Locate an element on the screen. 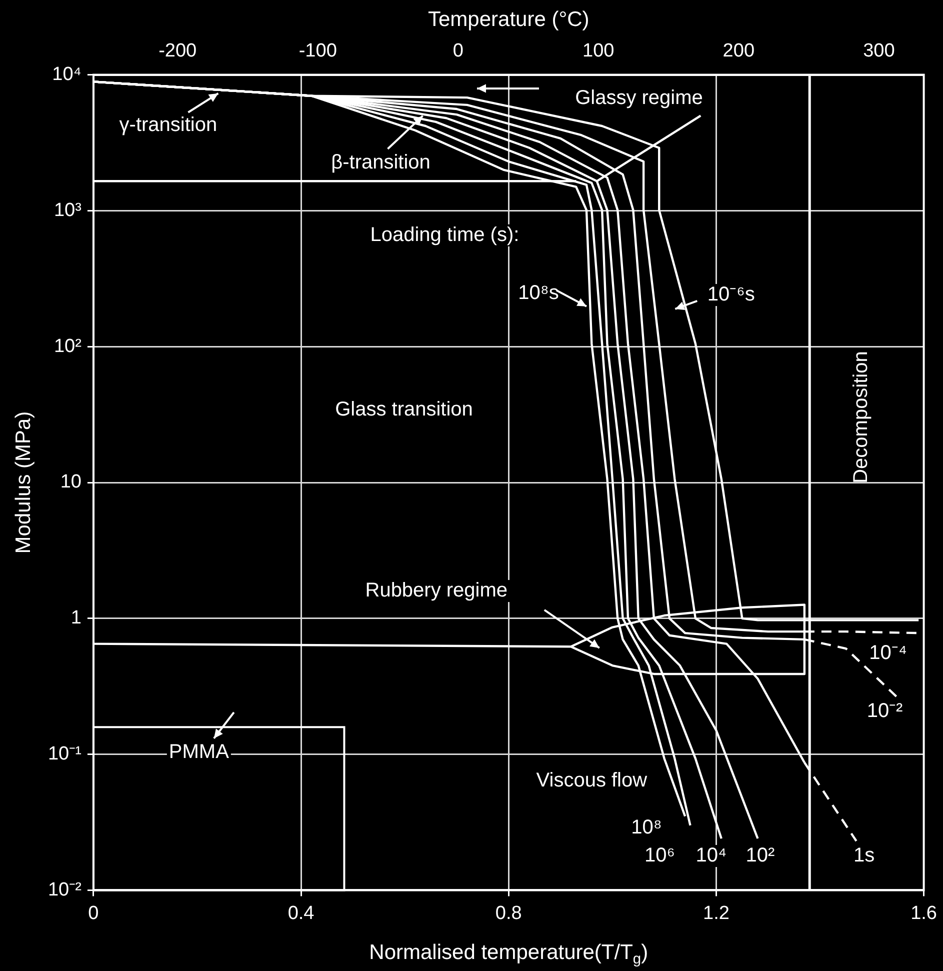 The height and width of the screenshot is (971, 943). annotation: Rubbery regime is located at coordinates (436, 590).